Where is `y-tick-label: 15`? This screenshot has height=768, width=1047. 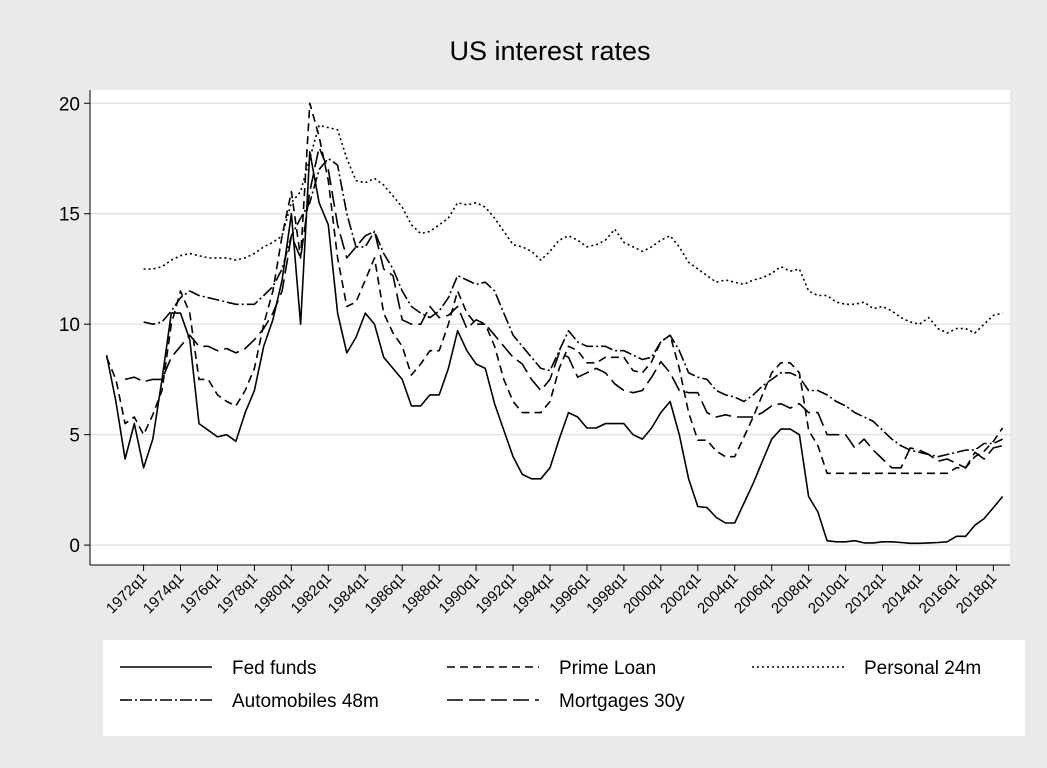 y-tick-label: 15 is located at coordinates (69, 215).